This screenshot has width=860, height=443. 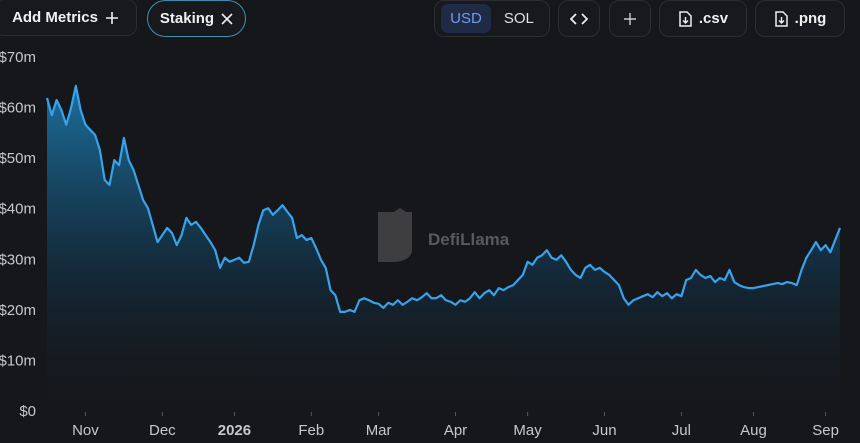 What do you see at coordinates (162, 430) in the screenshot?
I see `x-tick-label: Dec` at bounding box center [162, 430].